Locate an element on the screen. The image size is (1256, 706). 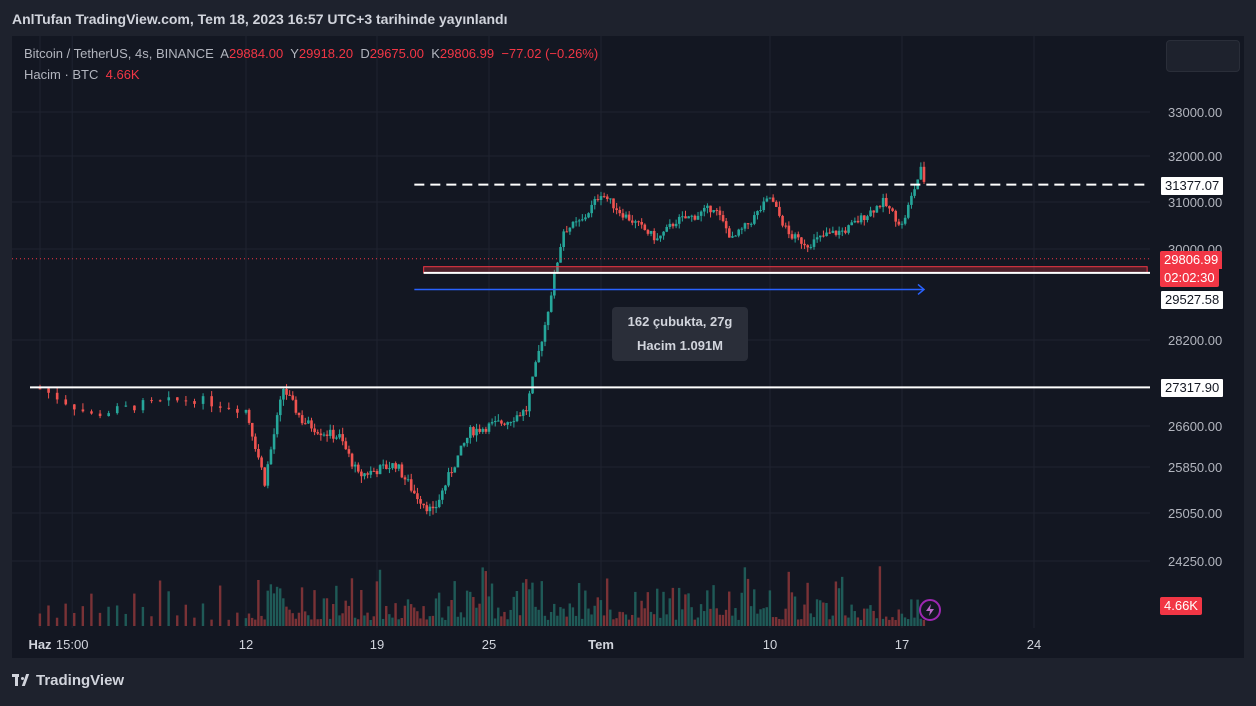
x-tick-label: 15:00 is located at coordinates (72, 644).